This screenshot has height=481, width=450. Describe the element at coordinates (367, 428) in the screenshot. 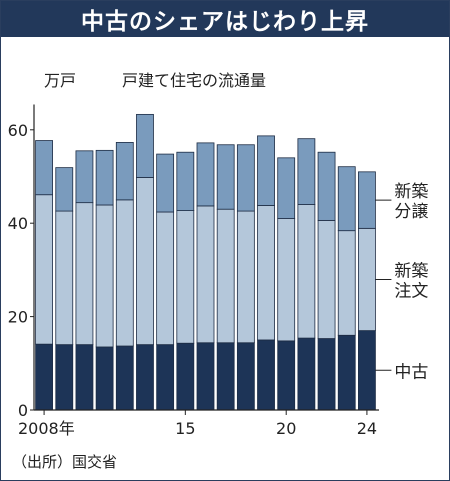

I see `x-tick-label: 24` at that location.